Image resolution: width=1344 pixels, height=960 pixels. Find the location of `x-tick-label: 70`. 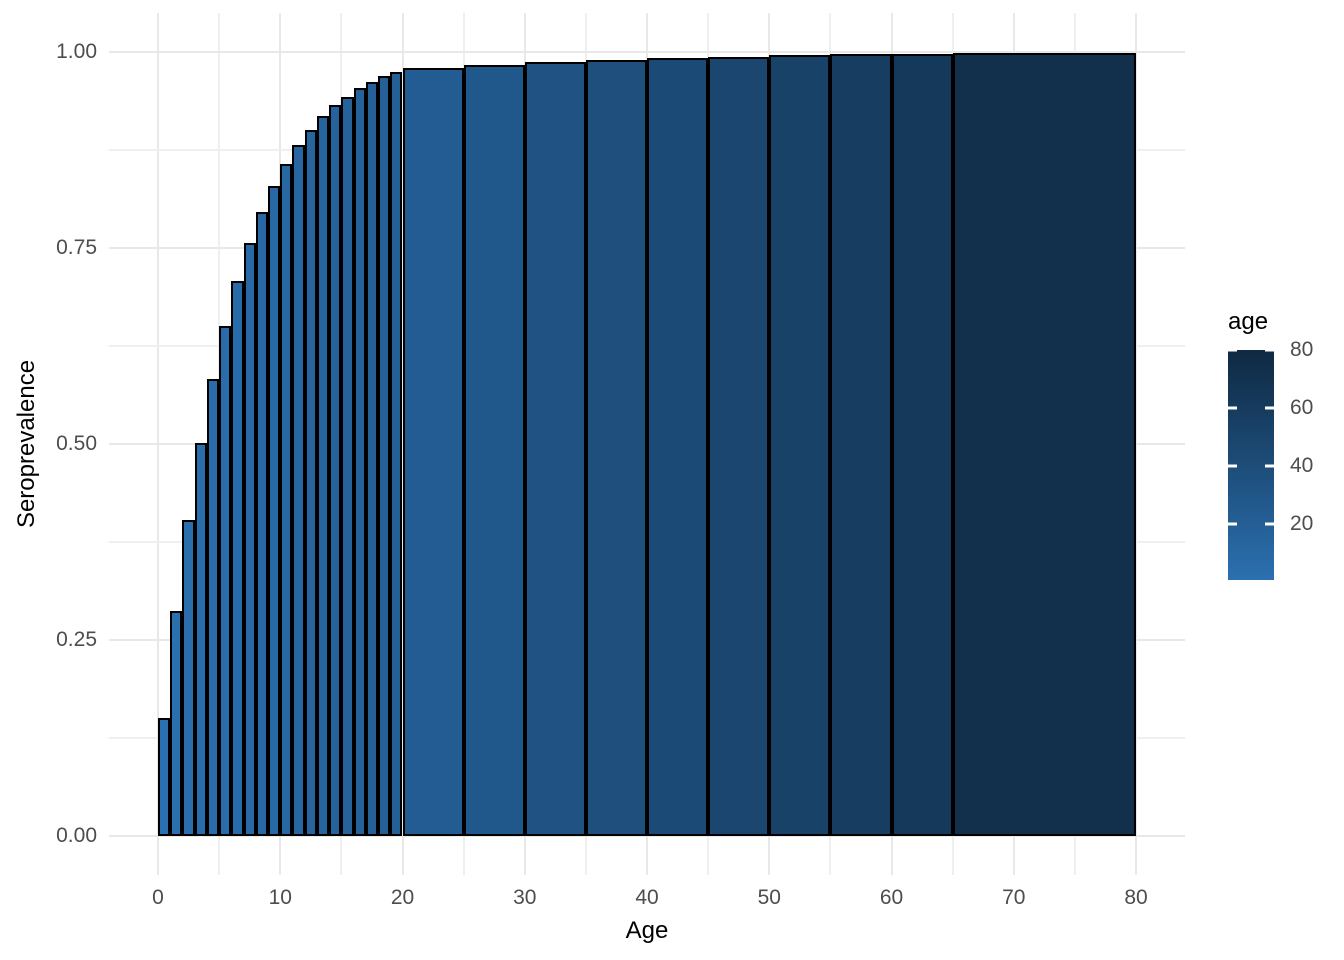

x-tick-label: 70 is located at coordinates (1014, 897).